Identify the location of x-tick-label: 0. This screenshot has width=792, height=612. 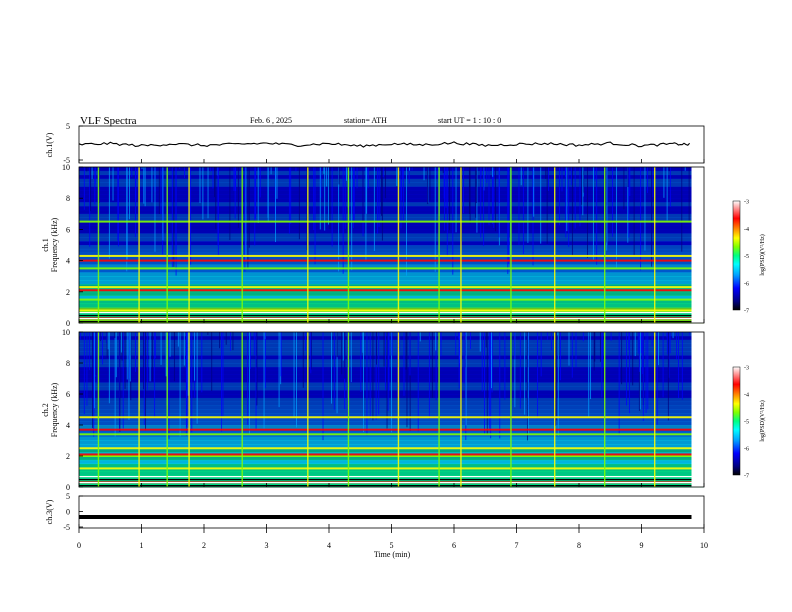
(79, 545).